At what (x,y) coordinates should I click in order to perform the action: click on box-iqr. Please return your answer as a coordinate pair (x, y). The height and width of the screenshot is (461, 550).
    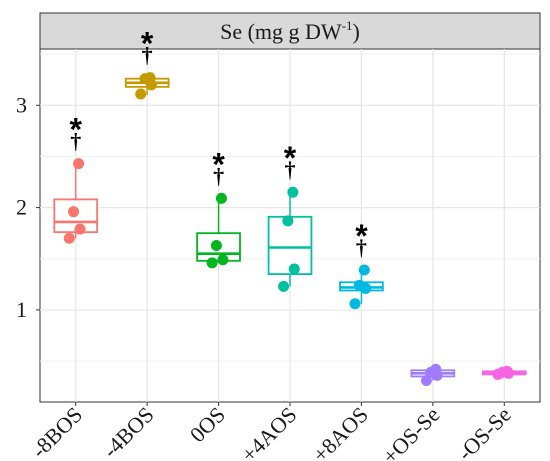
    Looking at the image, I should click on (290, 245).